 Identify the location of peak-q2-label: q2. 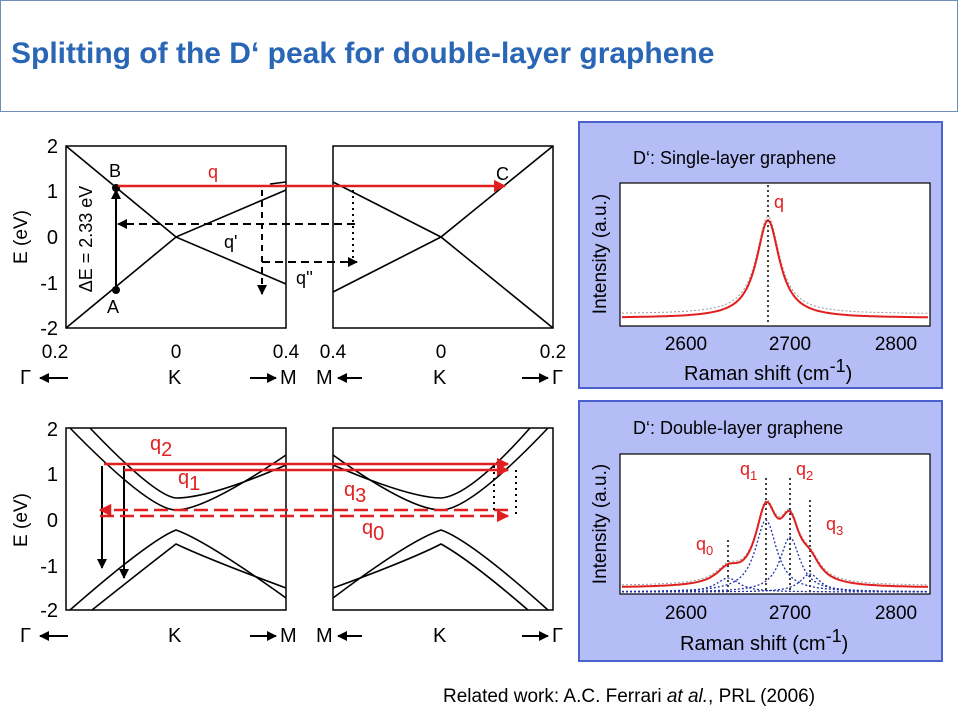
(804, 471).